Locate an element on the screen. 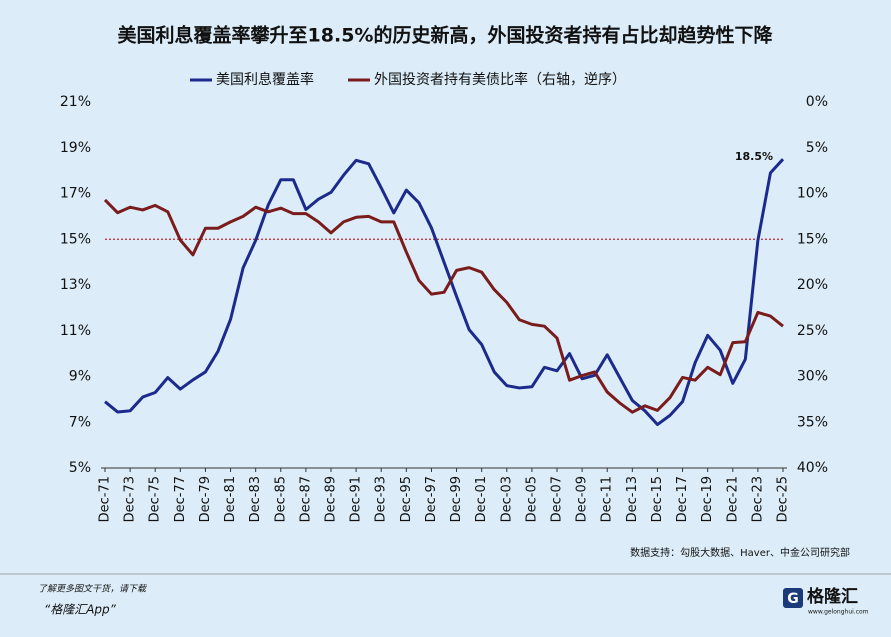 This screenshot has height=637, width=891. x-tick-label: Dec-99 is located at coordinates (456, 499).